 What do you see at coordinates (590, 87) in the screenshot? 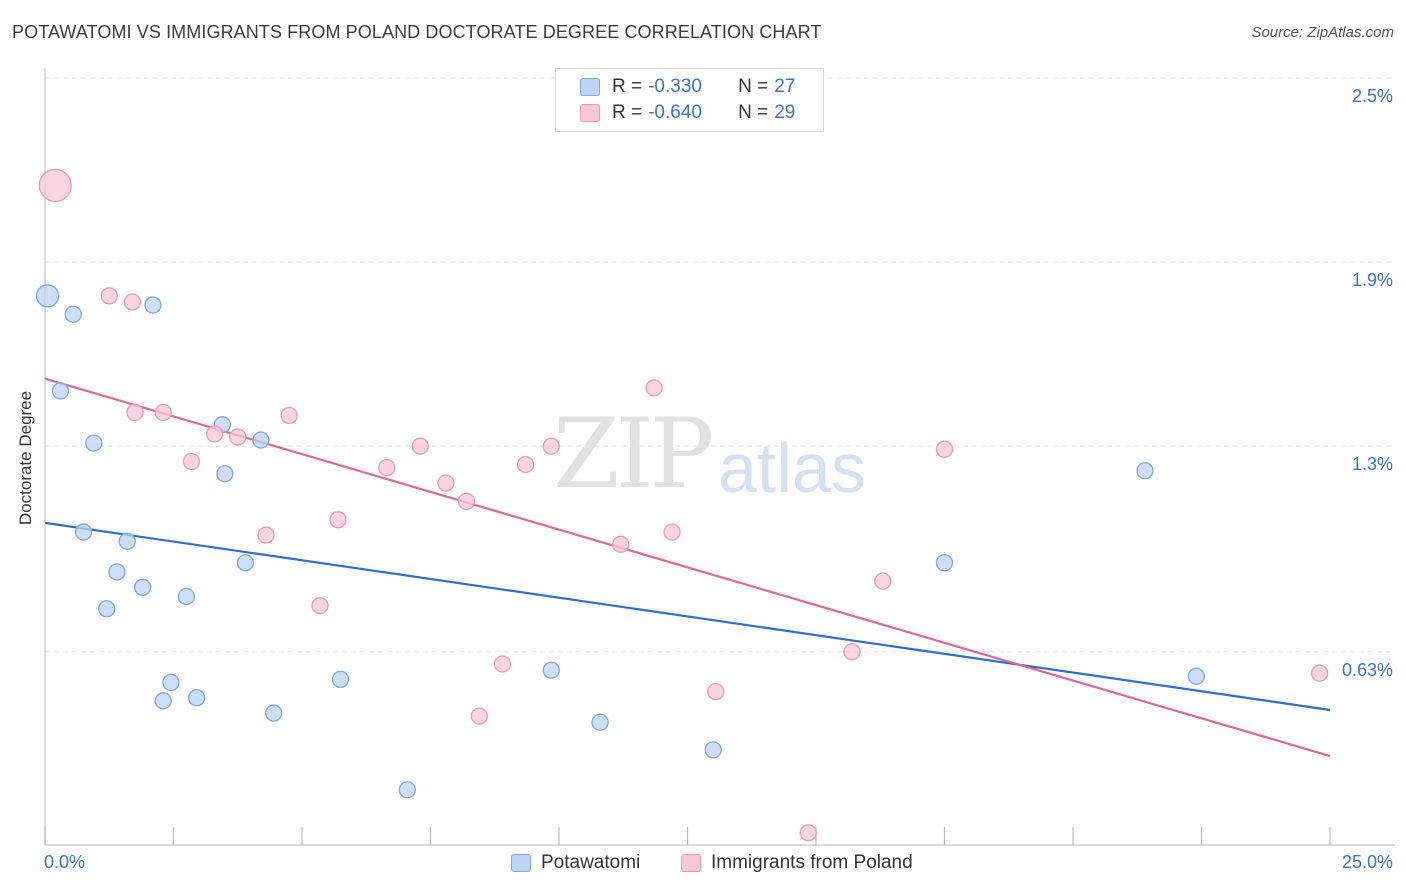
I see `legend-swatch-potawatomi` at bounding box center [590, 87].